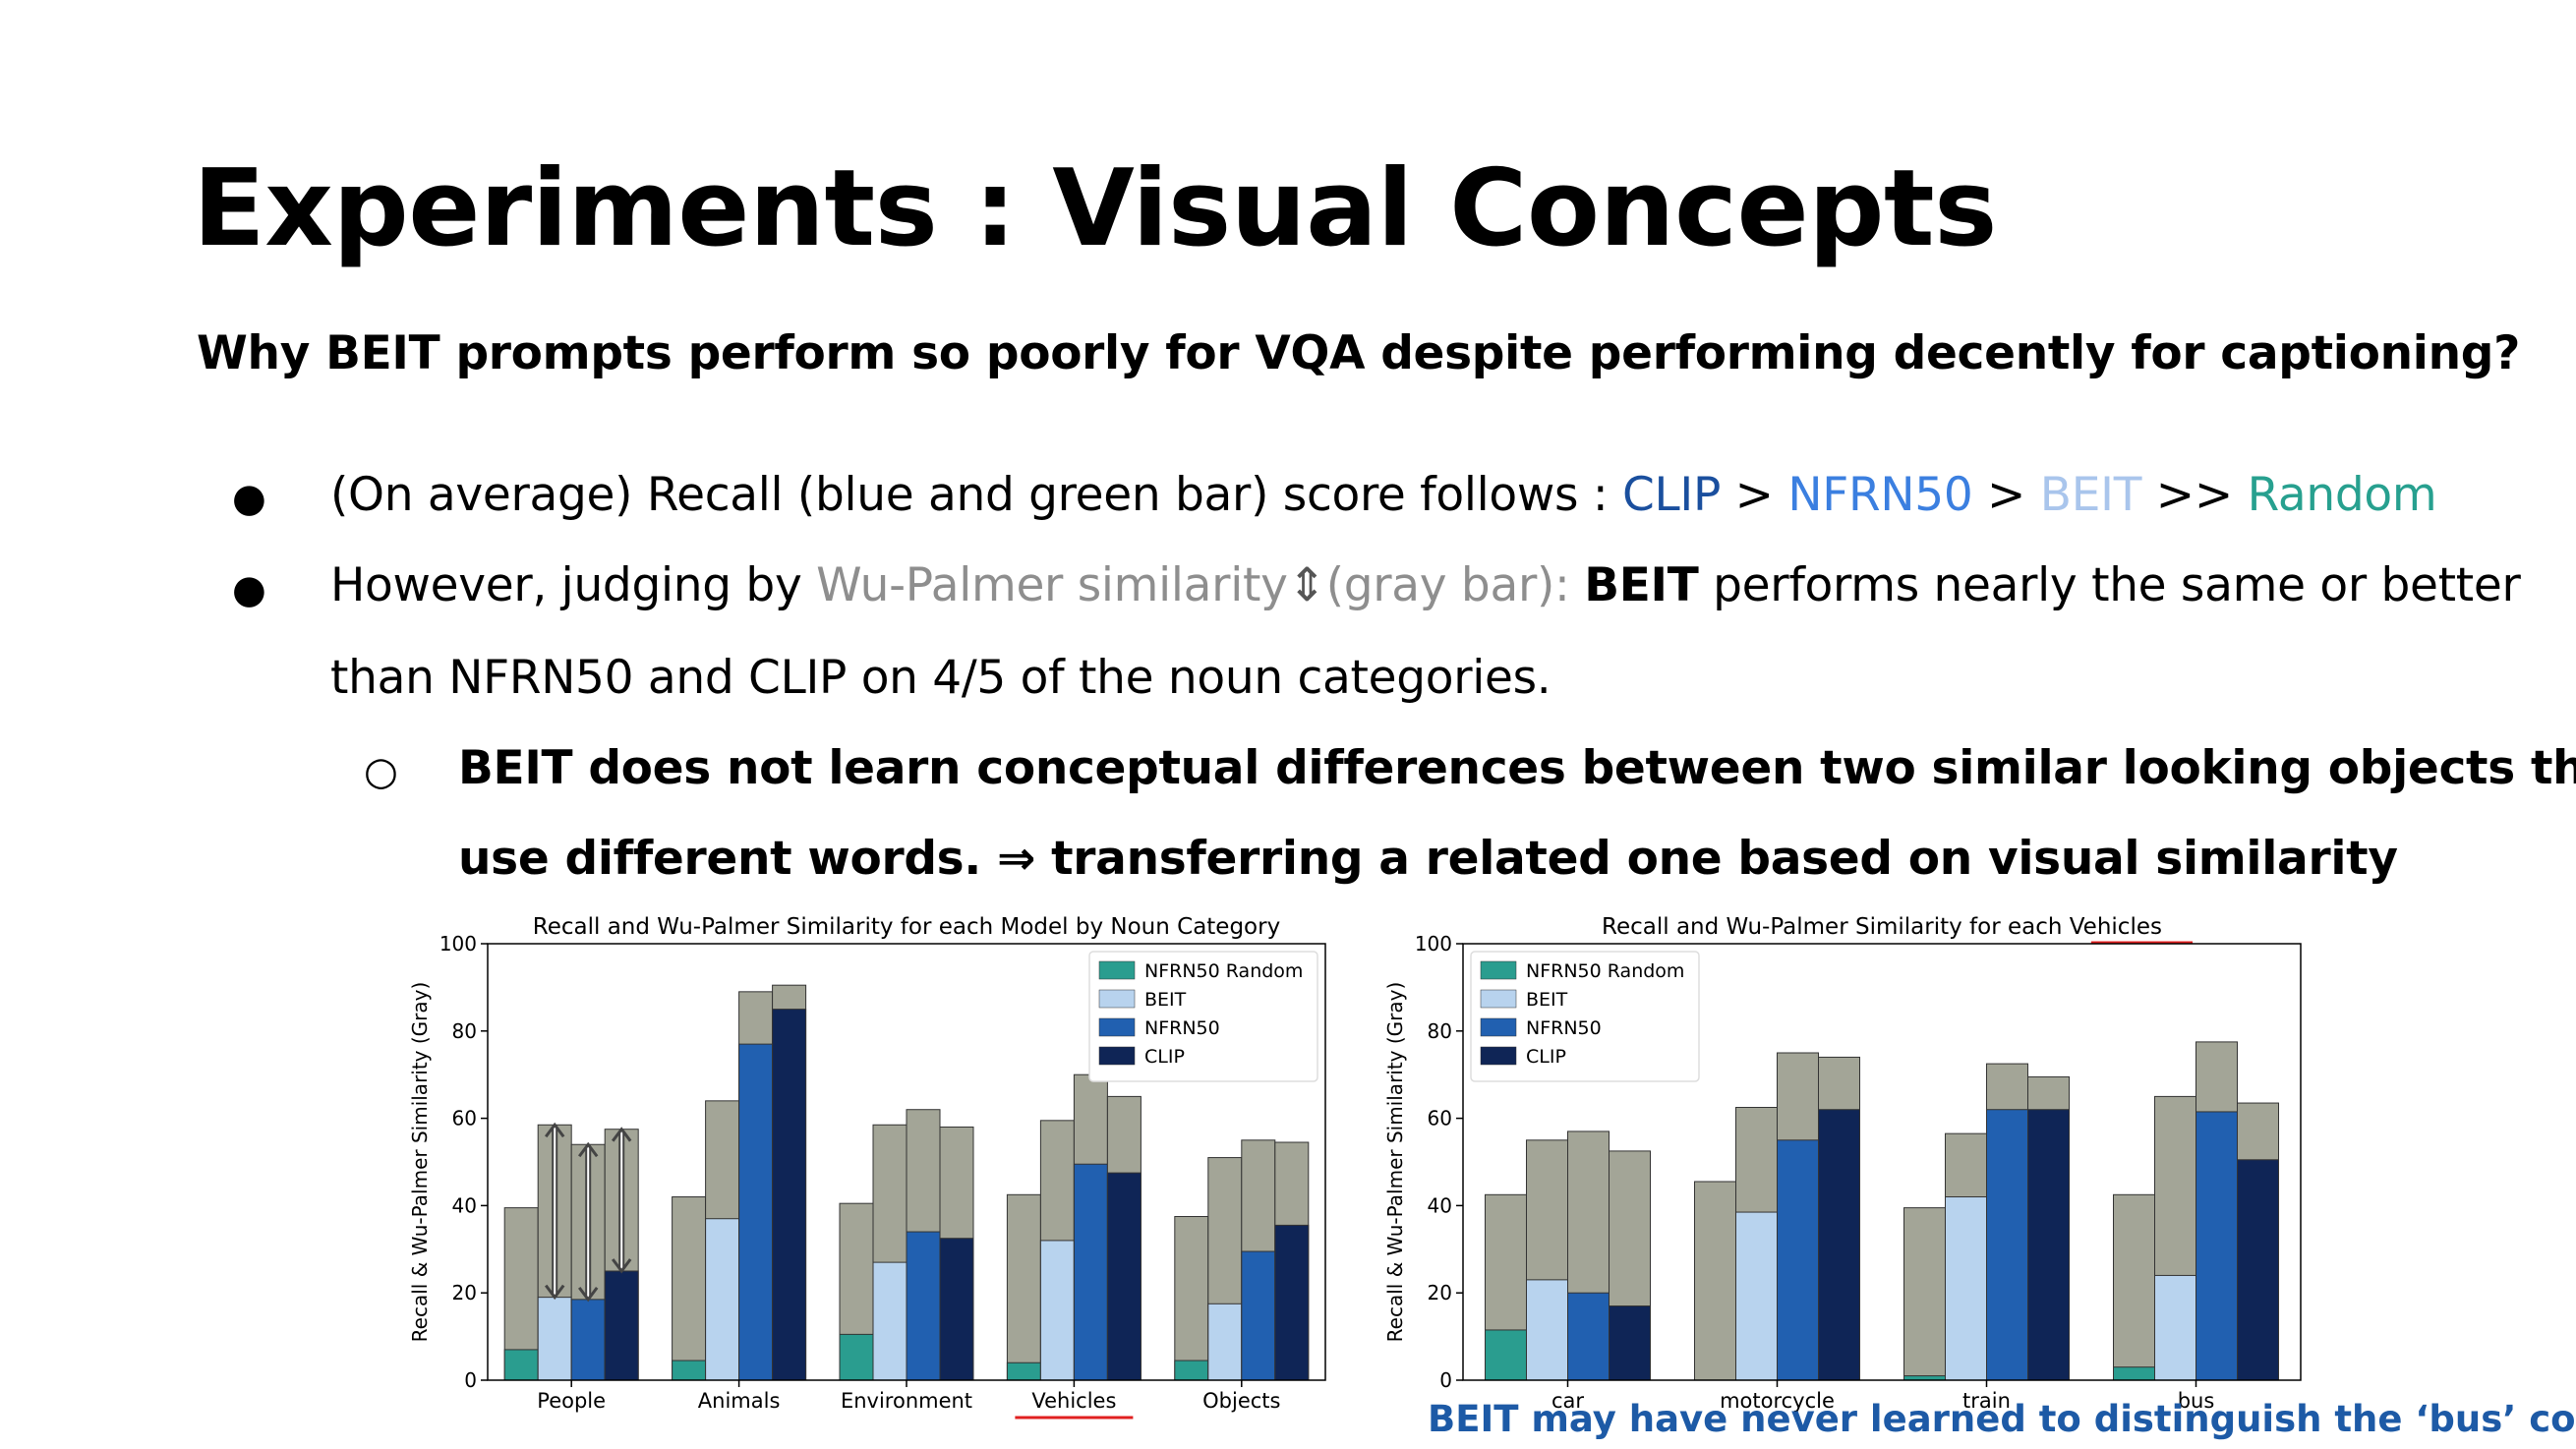 This screenshot has height=1449, width=2576. I want to click on x-tick-label: Animals, so click(739, 1401).